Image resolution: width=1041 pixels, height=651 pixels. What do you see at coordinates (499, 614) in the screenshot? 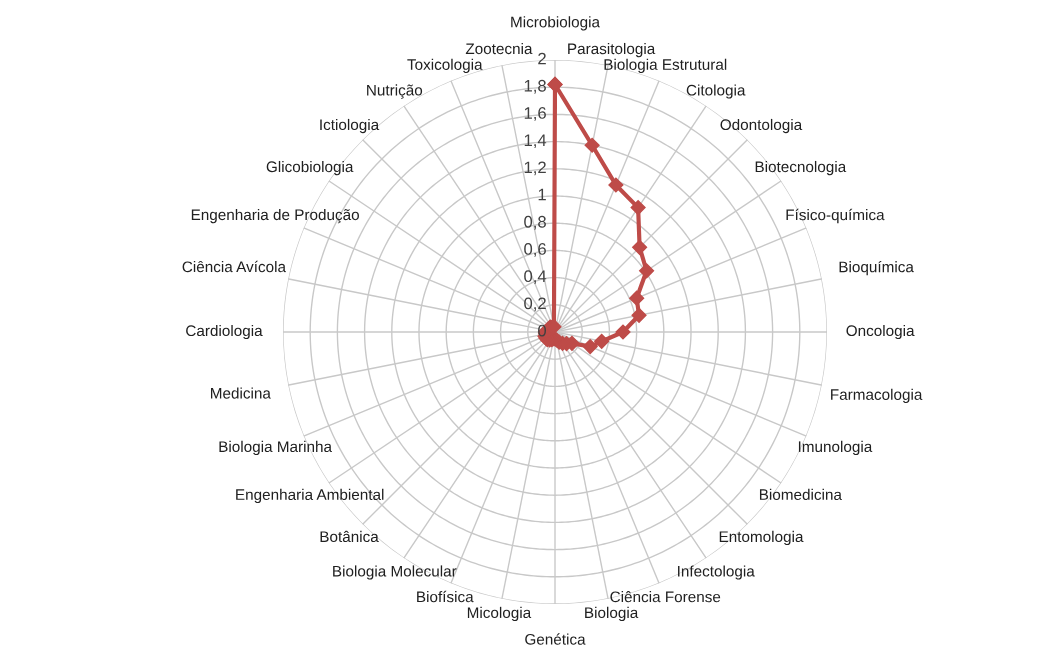
I see `spoke-label: Micologia` at bounding box center [499, 614].